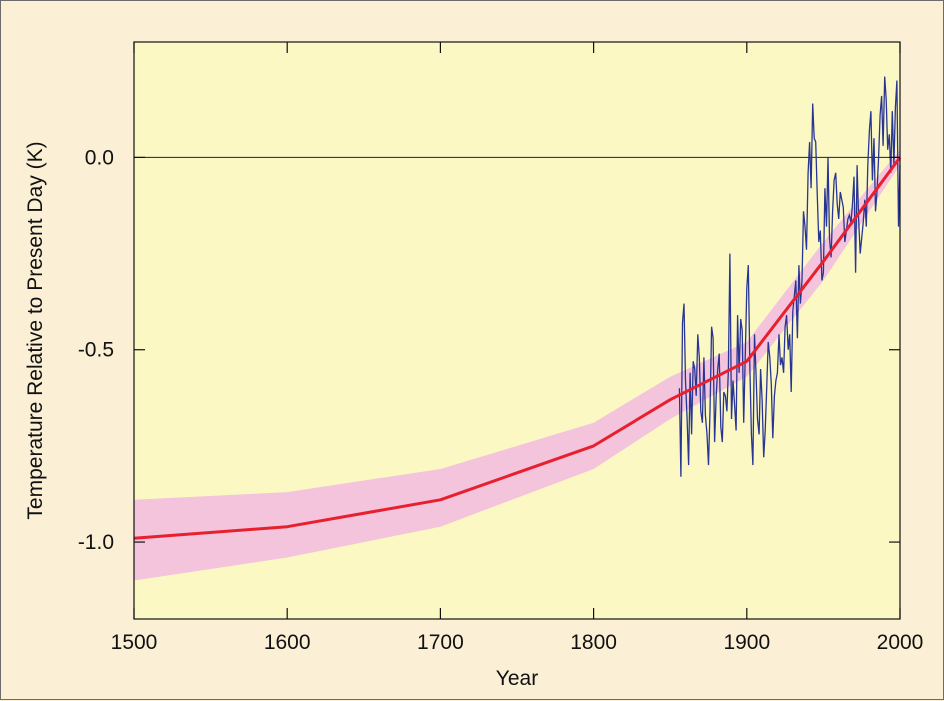  I want to click on instrumental-record-line, so click(789, 276).